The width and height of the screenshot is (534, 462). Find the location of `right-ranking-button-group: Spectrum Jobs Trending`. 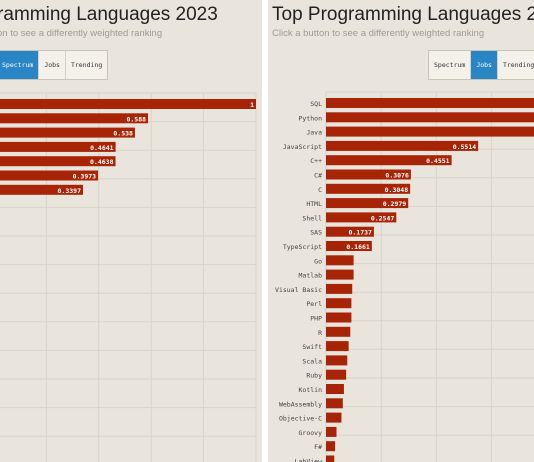

right-ranking-button-group: Spectrum Jobs Trending is located at coordinates (481, 65).